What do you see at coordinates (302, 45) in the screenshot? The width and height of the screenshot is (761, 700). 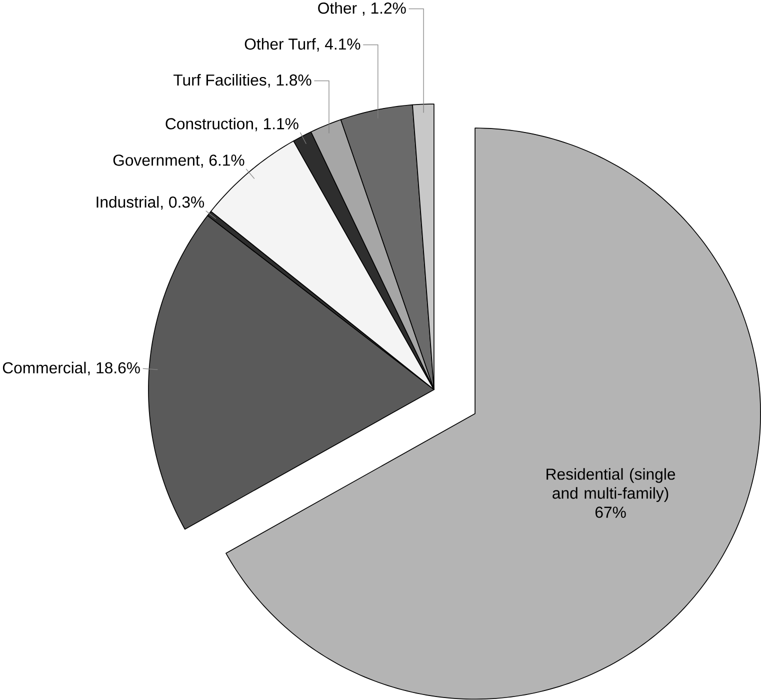 I see `slice-label: Other Turf, 4.1%` at bounding box center [302, 45].